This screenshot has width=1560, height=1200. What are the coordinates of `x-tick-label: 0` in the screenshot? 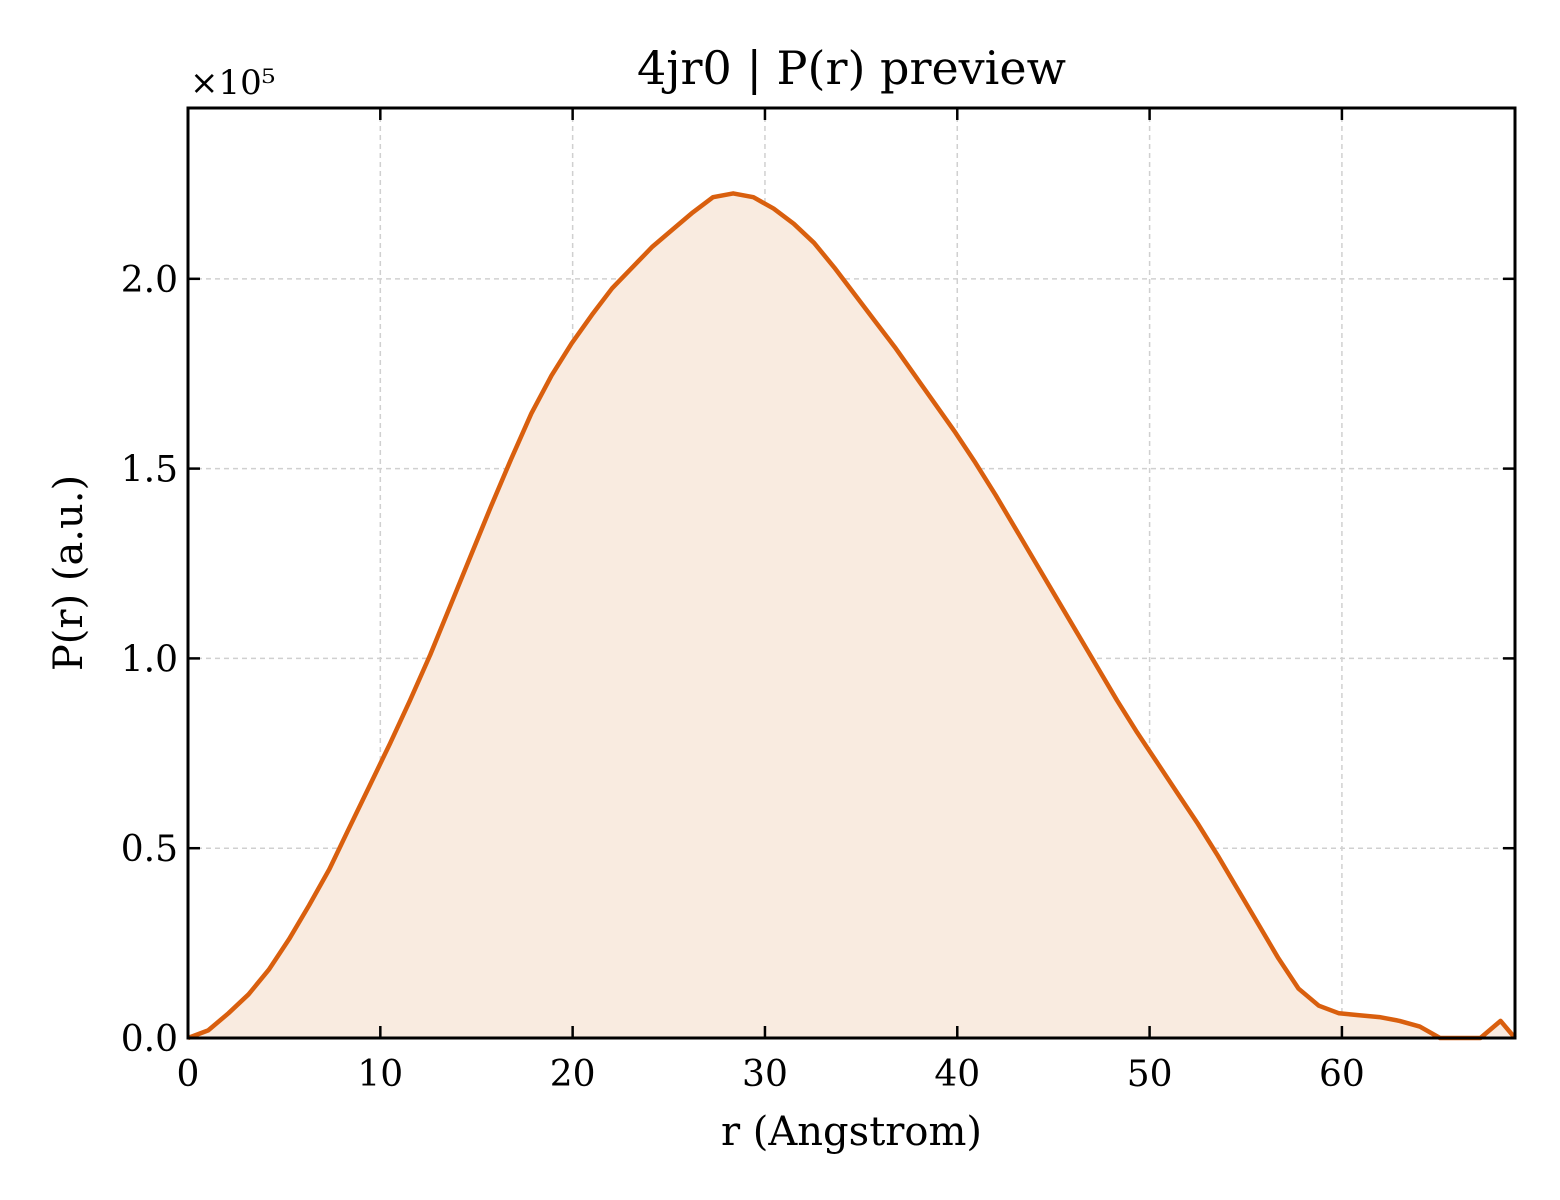 It's located at (188, 1074).